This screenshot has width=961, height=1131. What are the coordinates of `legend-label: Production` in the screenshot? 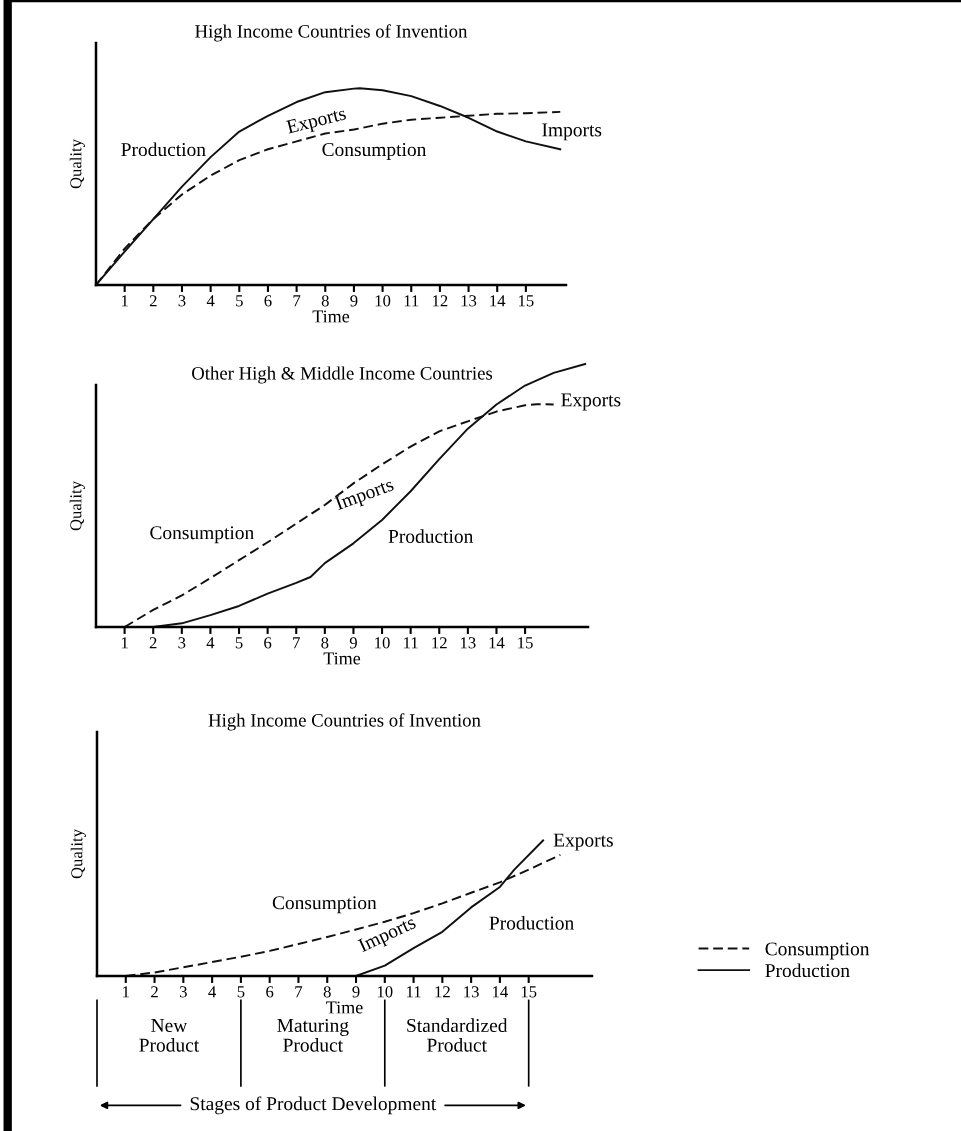 It's located at (807, 970).